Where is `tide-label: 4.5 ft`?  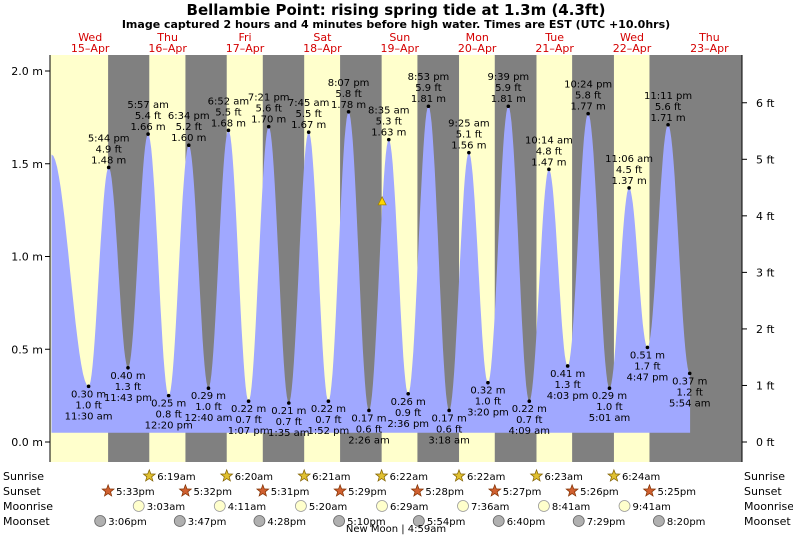
tide-label: 4.5 ft is located at coordinates (629, 170).